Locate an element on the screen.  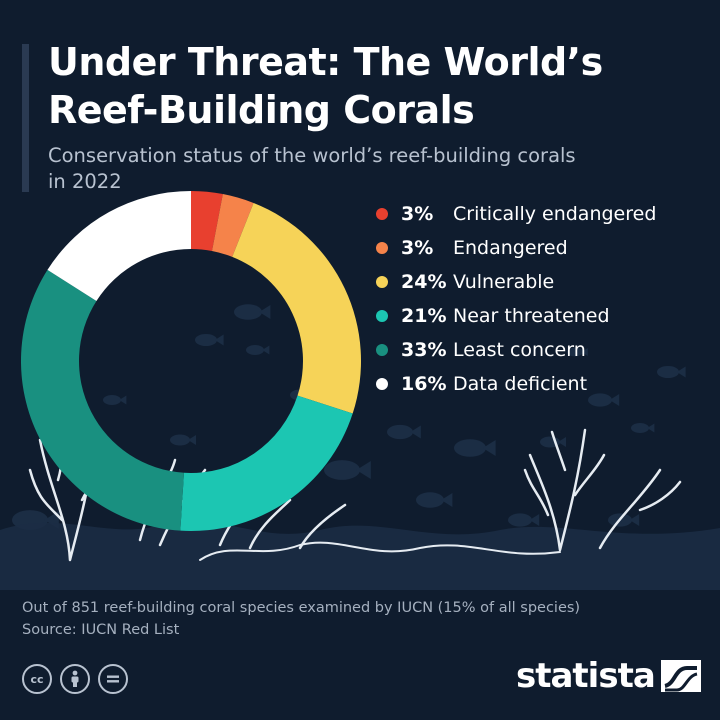
legend-label: Endangered is located at coordinates (510, 248).